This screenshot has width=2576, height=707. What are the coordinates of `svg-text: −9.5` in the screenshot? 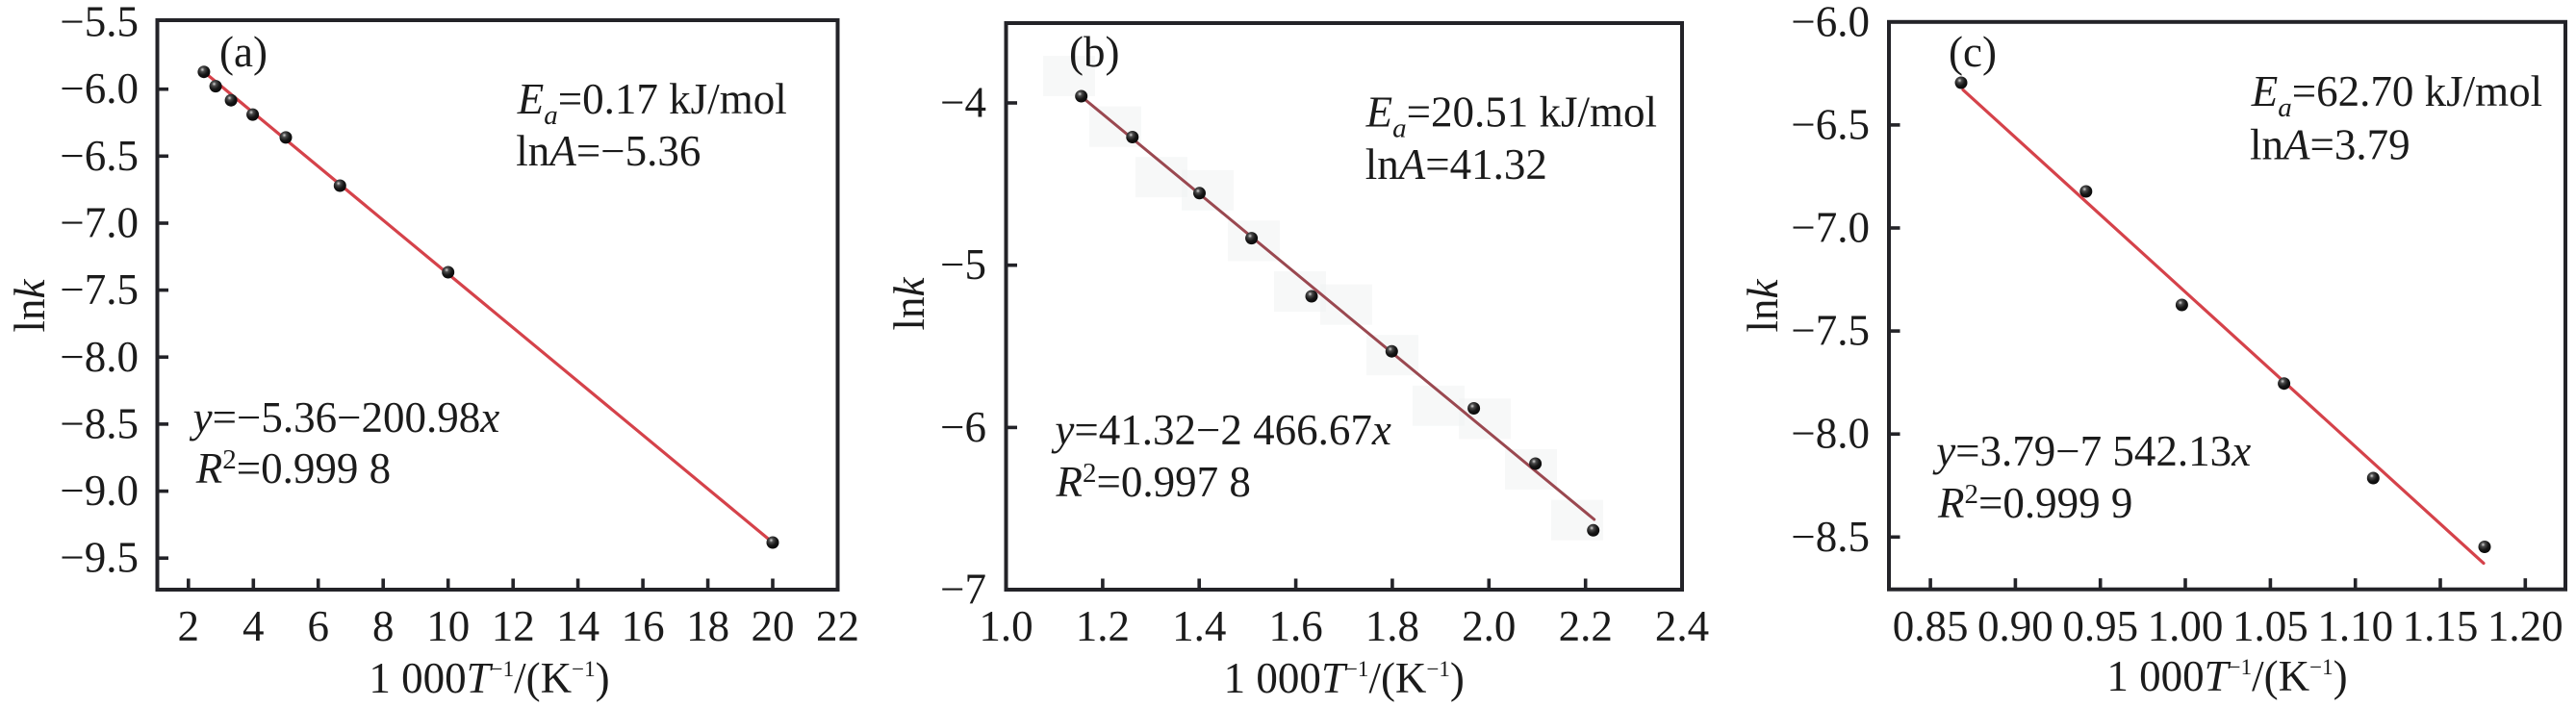 It's located at (99, 558).